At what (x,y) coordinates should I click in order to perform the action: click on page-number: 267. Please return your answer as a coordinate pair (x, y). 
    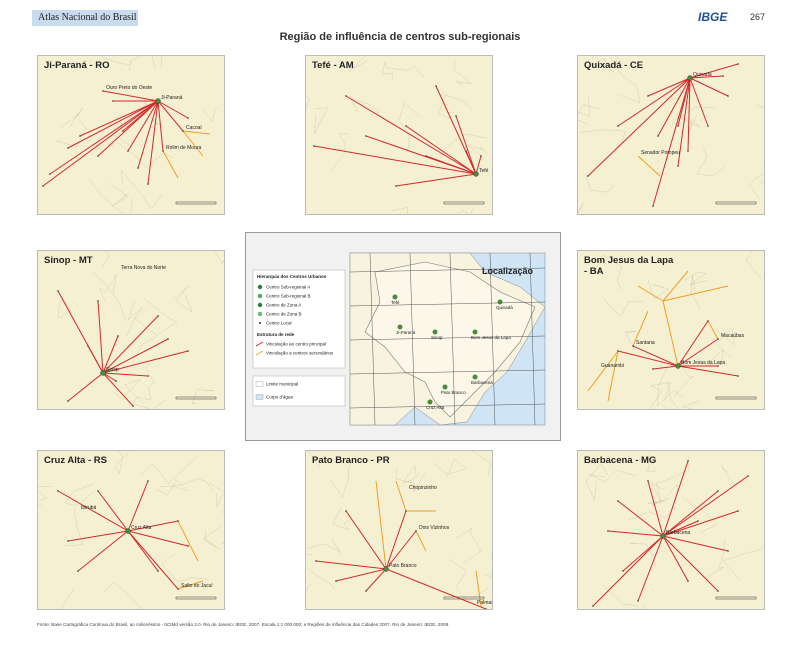
    Looking at the image, I should click on (758, 17).